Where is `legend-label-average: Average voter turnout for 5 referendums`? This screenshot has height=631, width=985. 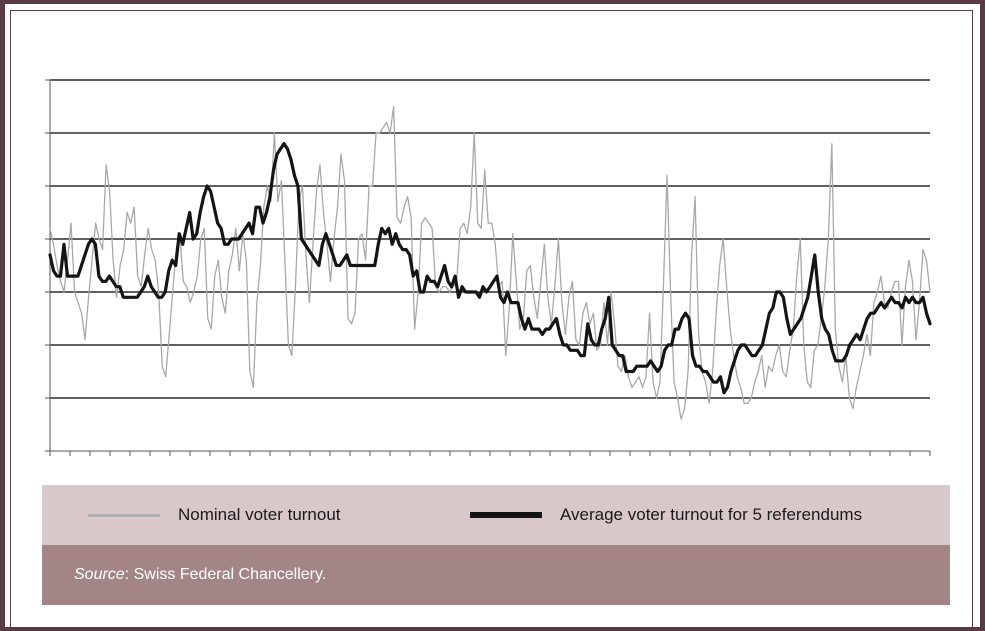
legend-label-average: Average voter turnout for 5 referendums is located at coordinates (711, 514).